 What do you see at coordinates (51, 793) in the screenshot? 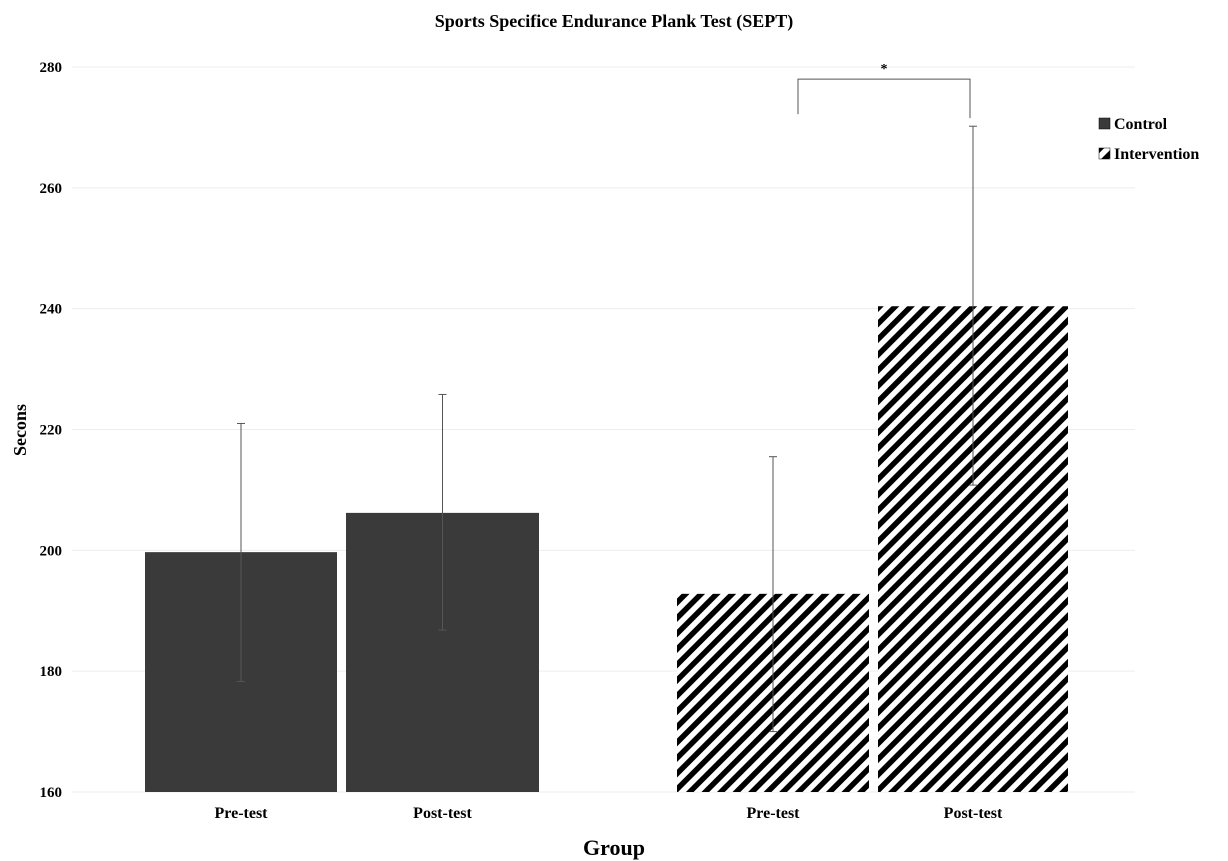
I see `y-tick-label: 160` at bounding box center [51, 793].